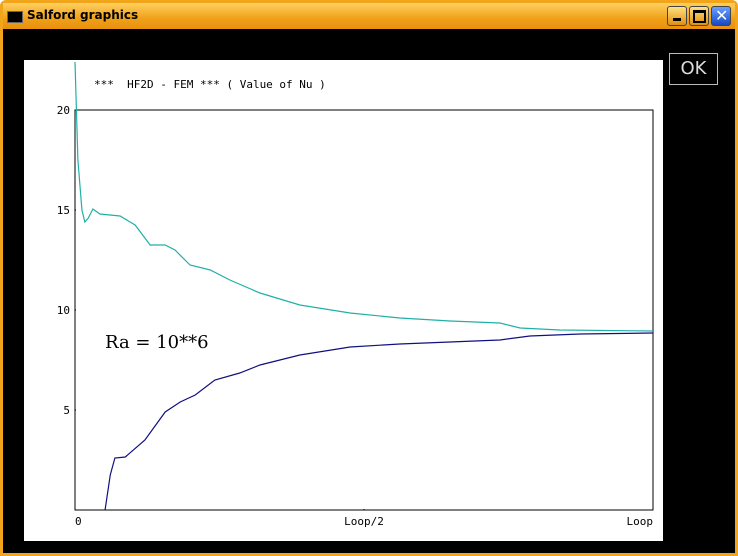 The image size is (738, 556). I want to click on x-tick-label: Loop/2, so click(364, 521).